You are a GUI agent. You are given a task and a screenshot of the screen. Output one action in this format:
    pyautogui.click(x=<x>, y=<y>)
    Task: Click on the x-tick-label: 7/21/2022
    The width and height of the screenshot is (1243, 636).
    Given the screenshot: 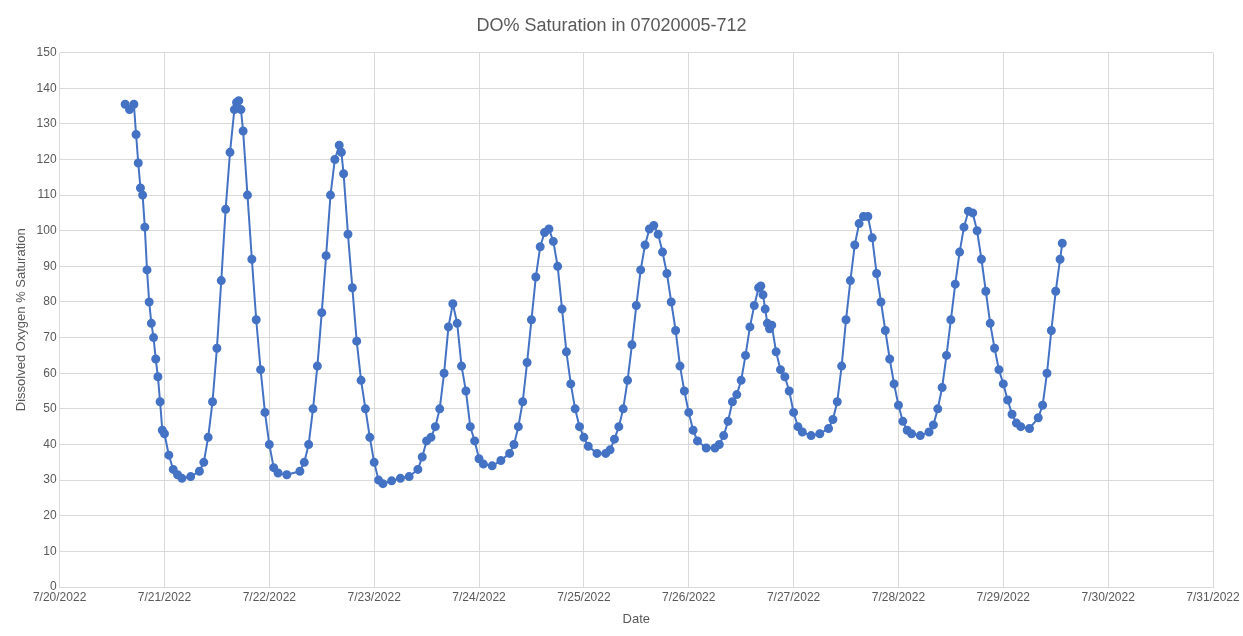 What is the action you would take?
    pyautogui.click(x=164, y=596)
    